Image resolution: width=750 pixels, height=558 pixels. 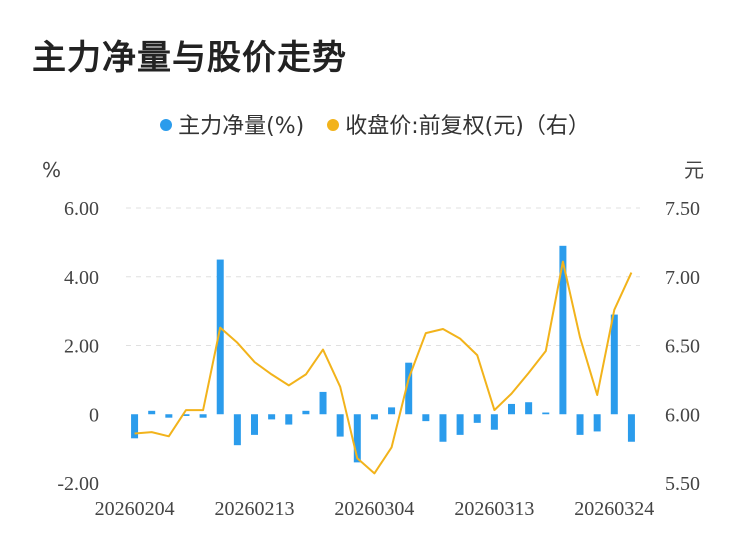 I want to click on legend-line-label: 收盘价:前复权(元)（右）, so click(x=467, y=126).